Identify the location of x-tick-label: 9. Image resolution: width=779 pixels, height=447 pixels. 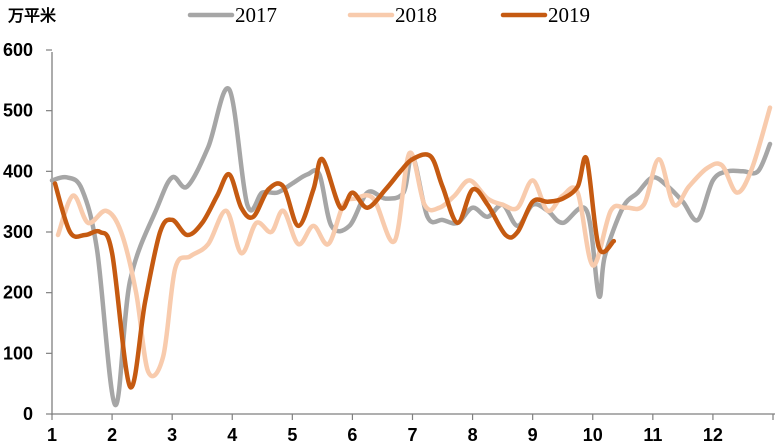
(533, 435).